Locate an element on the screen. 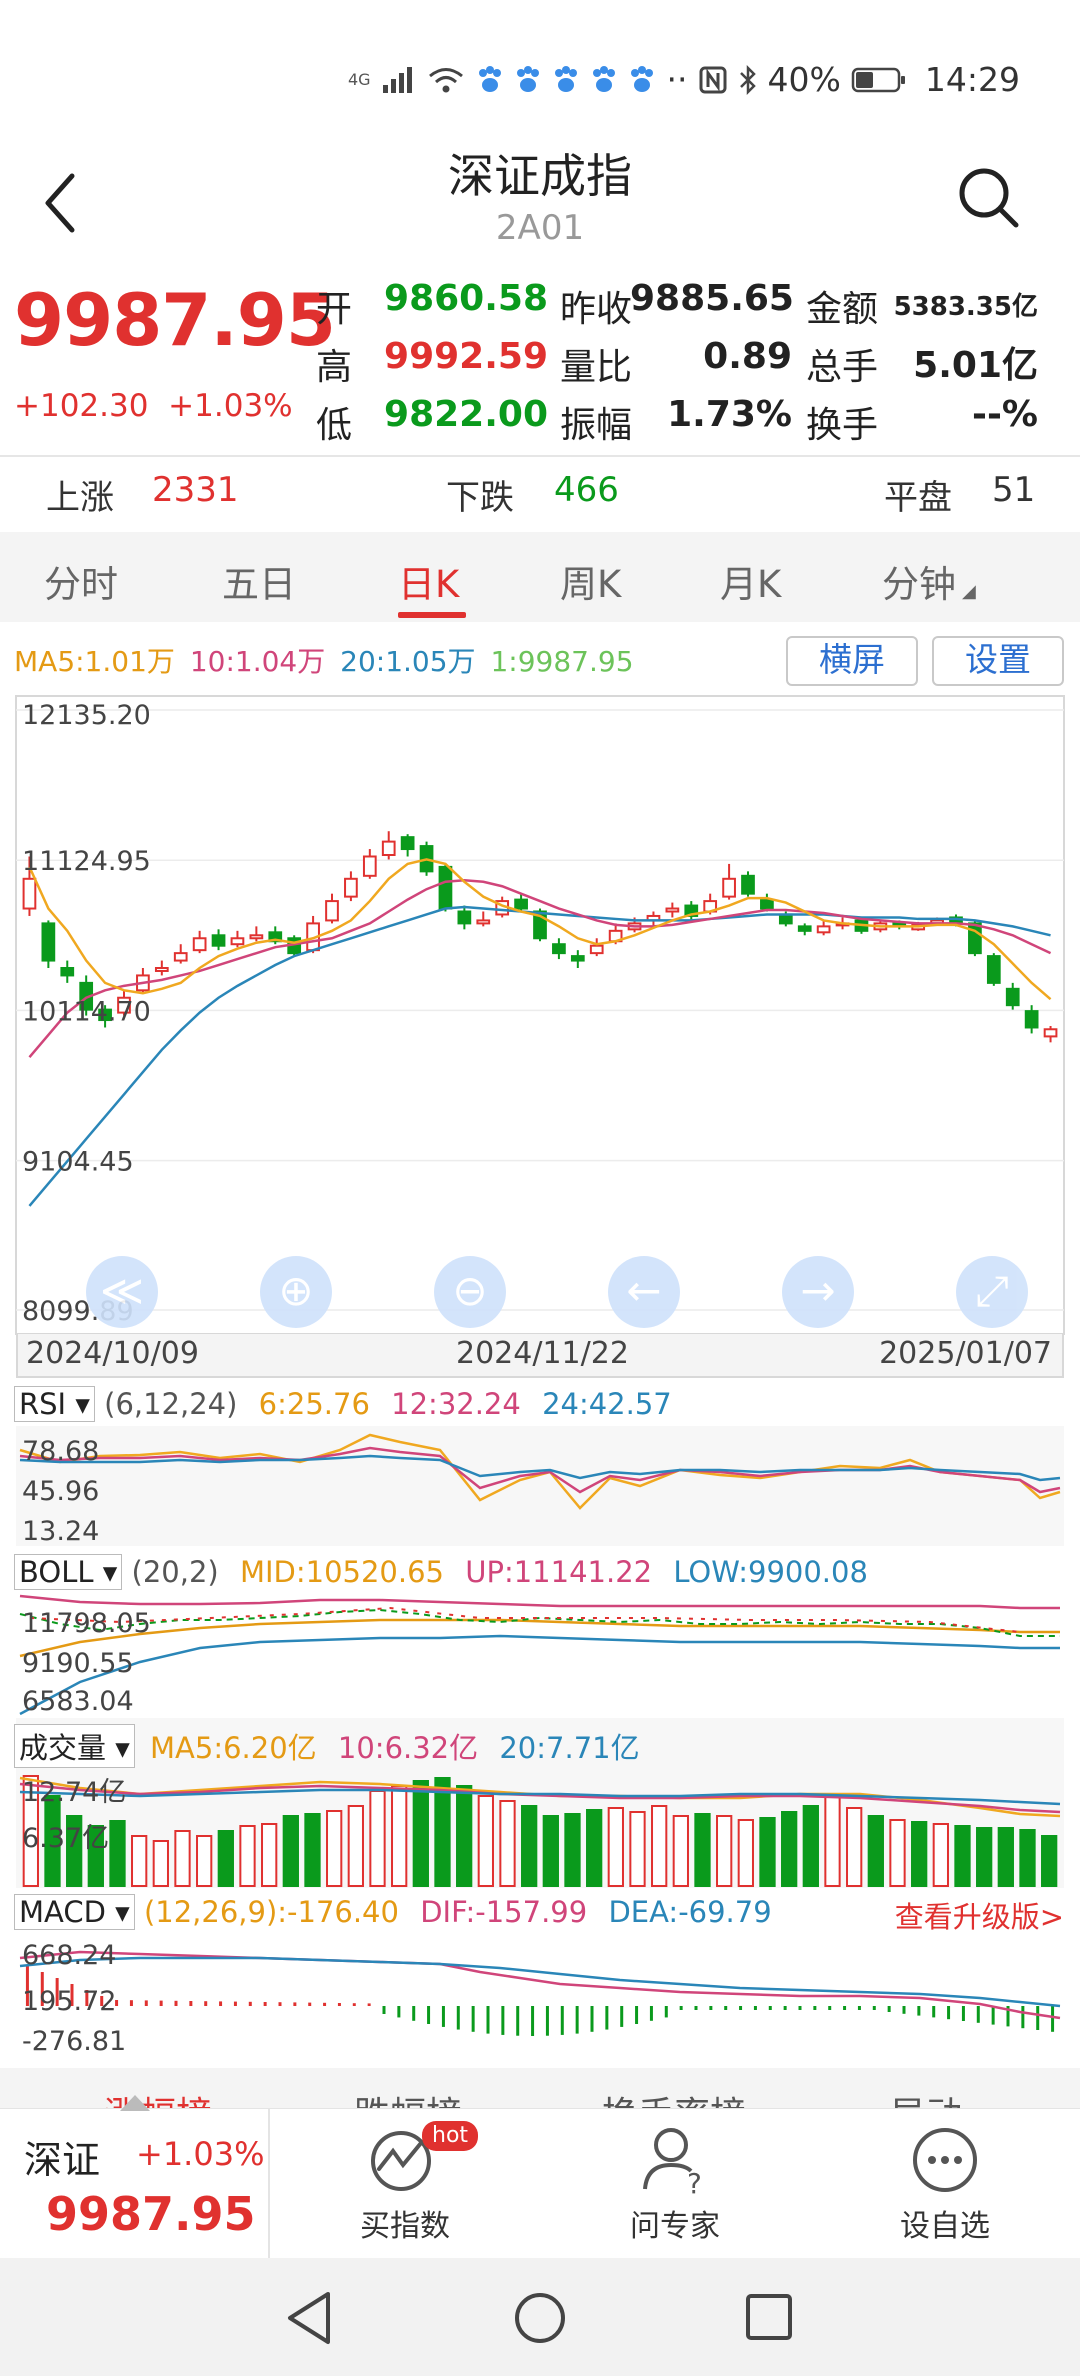  back-button is located at coordinates (70, 210).